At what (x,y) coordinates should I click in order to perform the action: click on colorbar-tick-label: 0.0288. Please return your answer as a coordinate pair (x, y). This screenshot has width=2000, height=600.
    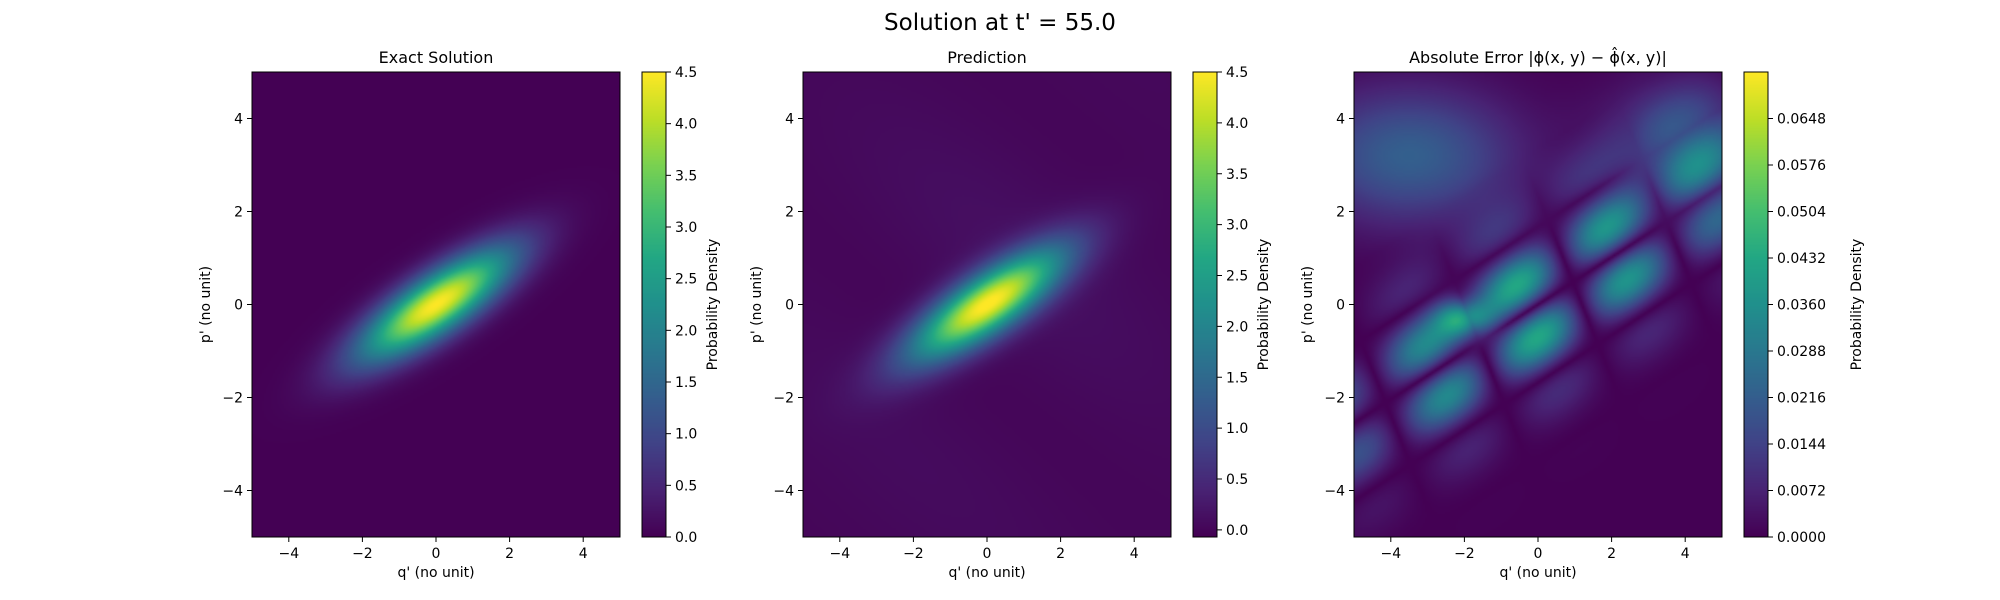
    Looking at the image, I should click on (1801, 352).